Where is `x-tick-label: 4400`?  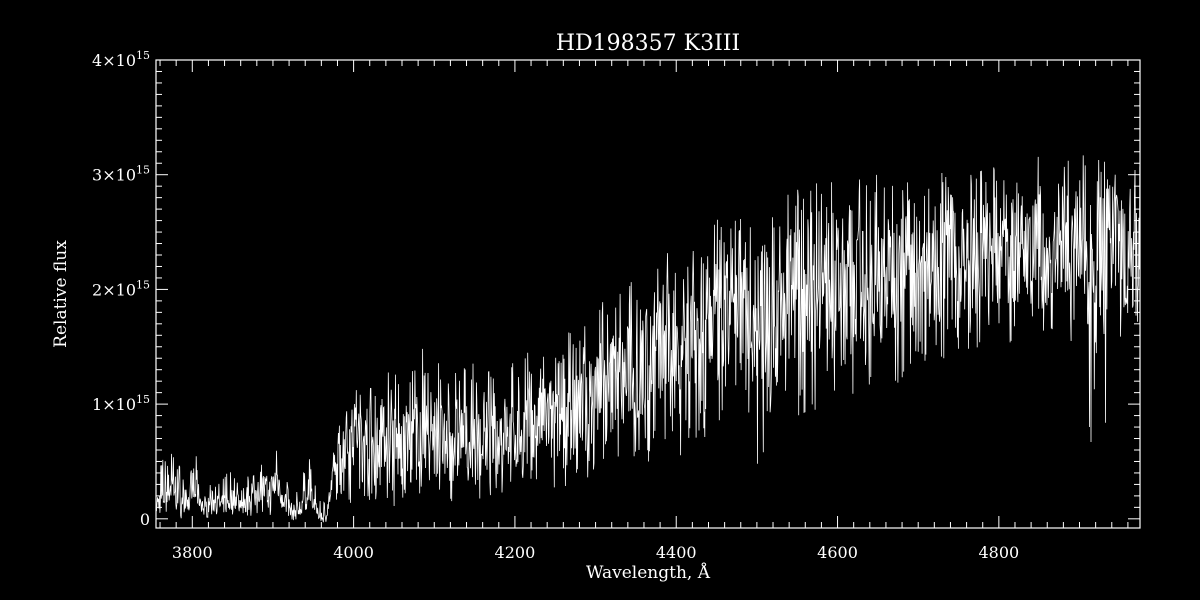 x-tick-label: 4400 is located at coordinates (676, 552).